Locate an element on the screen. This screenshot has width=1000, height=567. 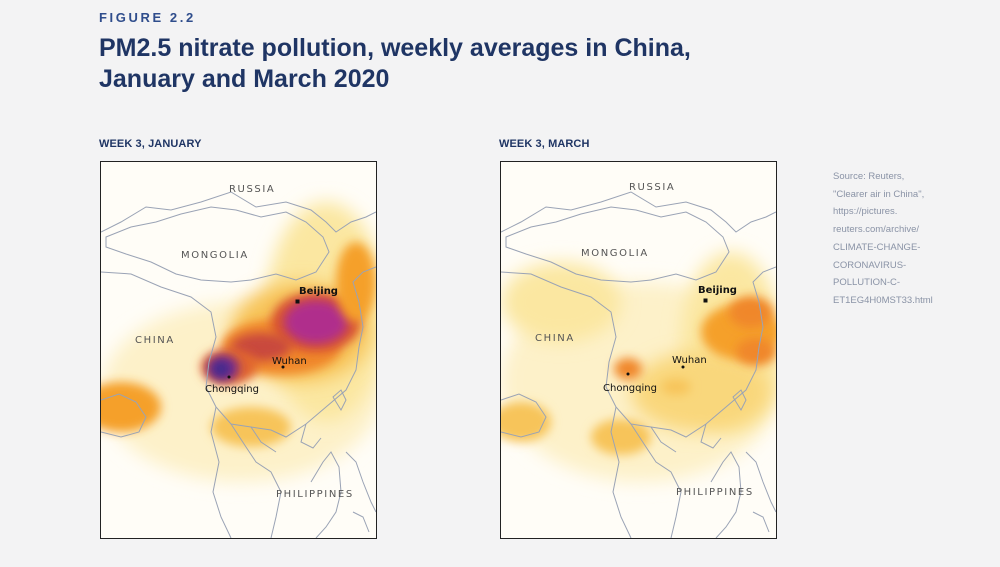
source-line: Source: Reuters, is located at coordinates (869, 176).